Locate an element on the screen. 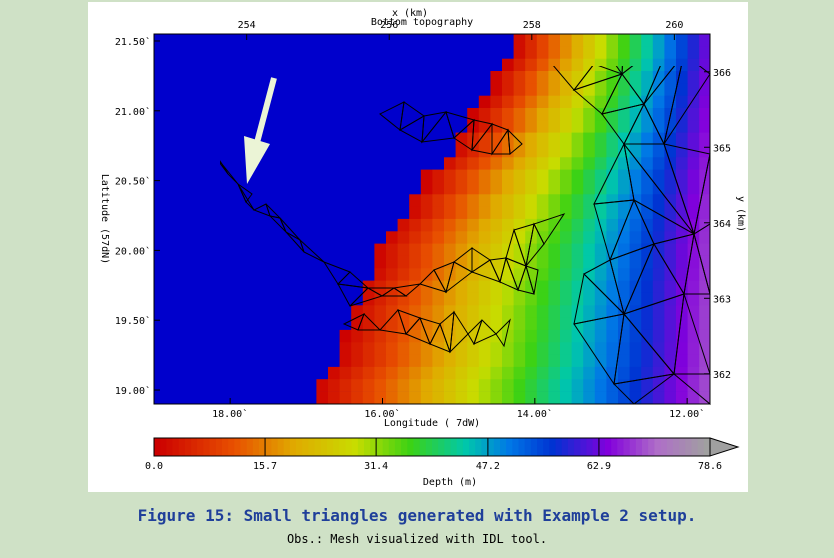  chart-title: Bottom topography is located at coordinates (422, 22).